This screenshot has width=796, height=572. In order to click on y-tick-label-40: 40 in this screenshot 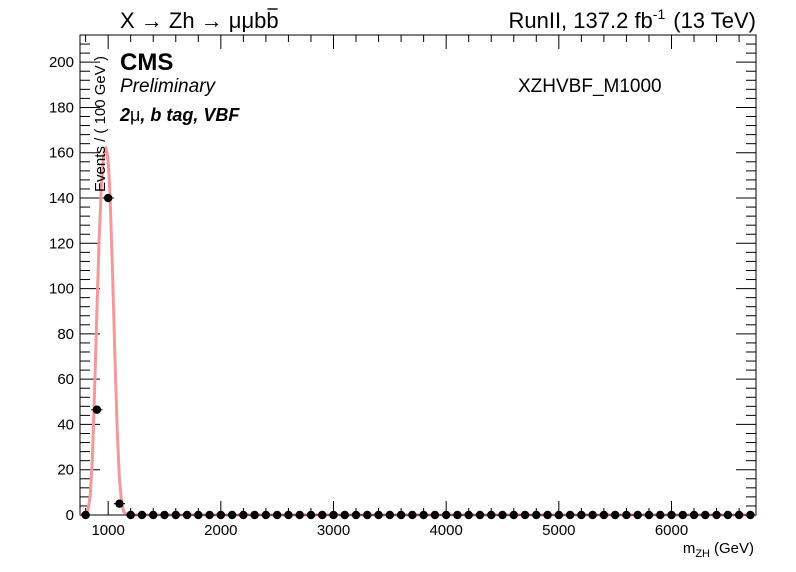, I will do `click(65, 424)`.